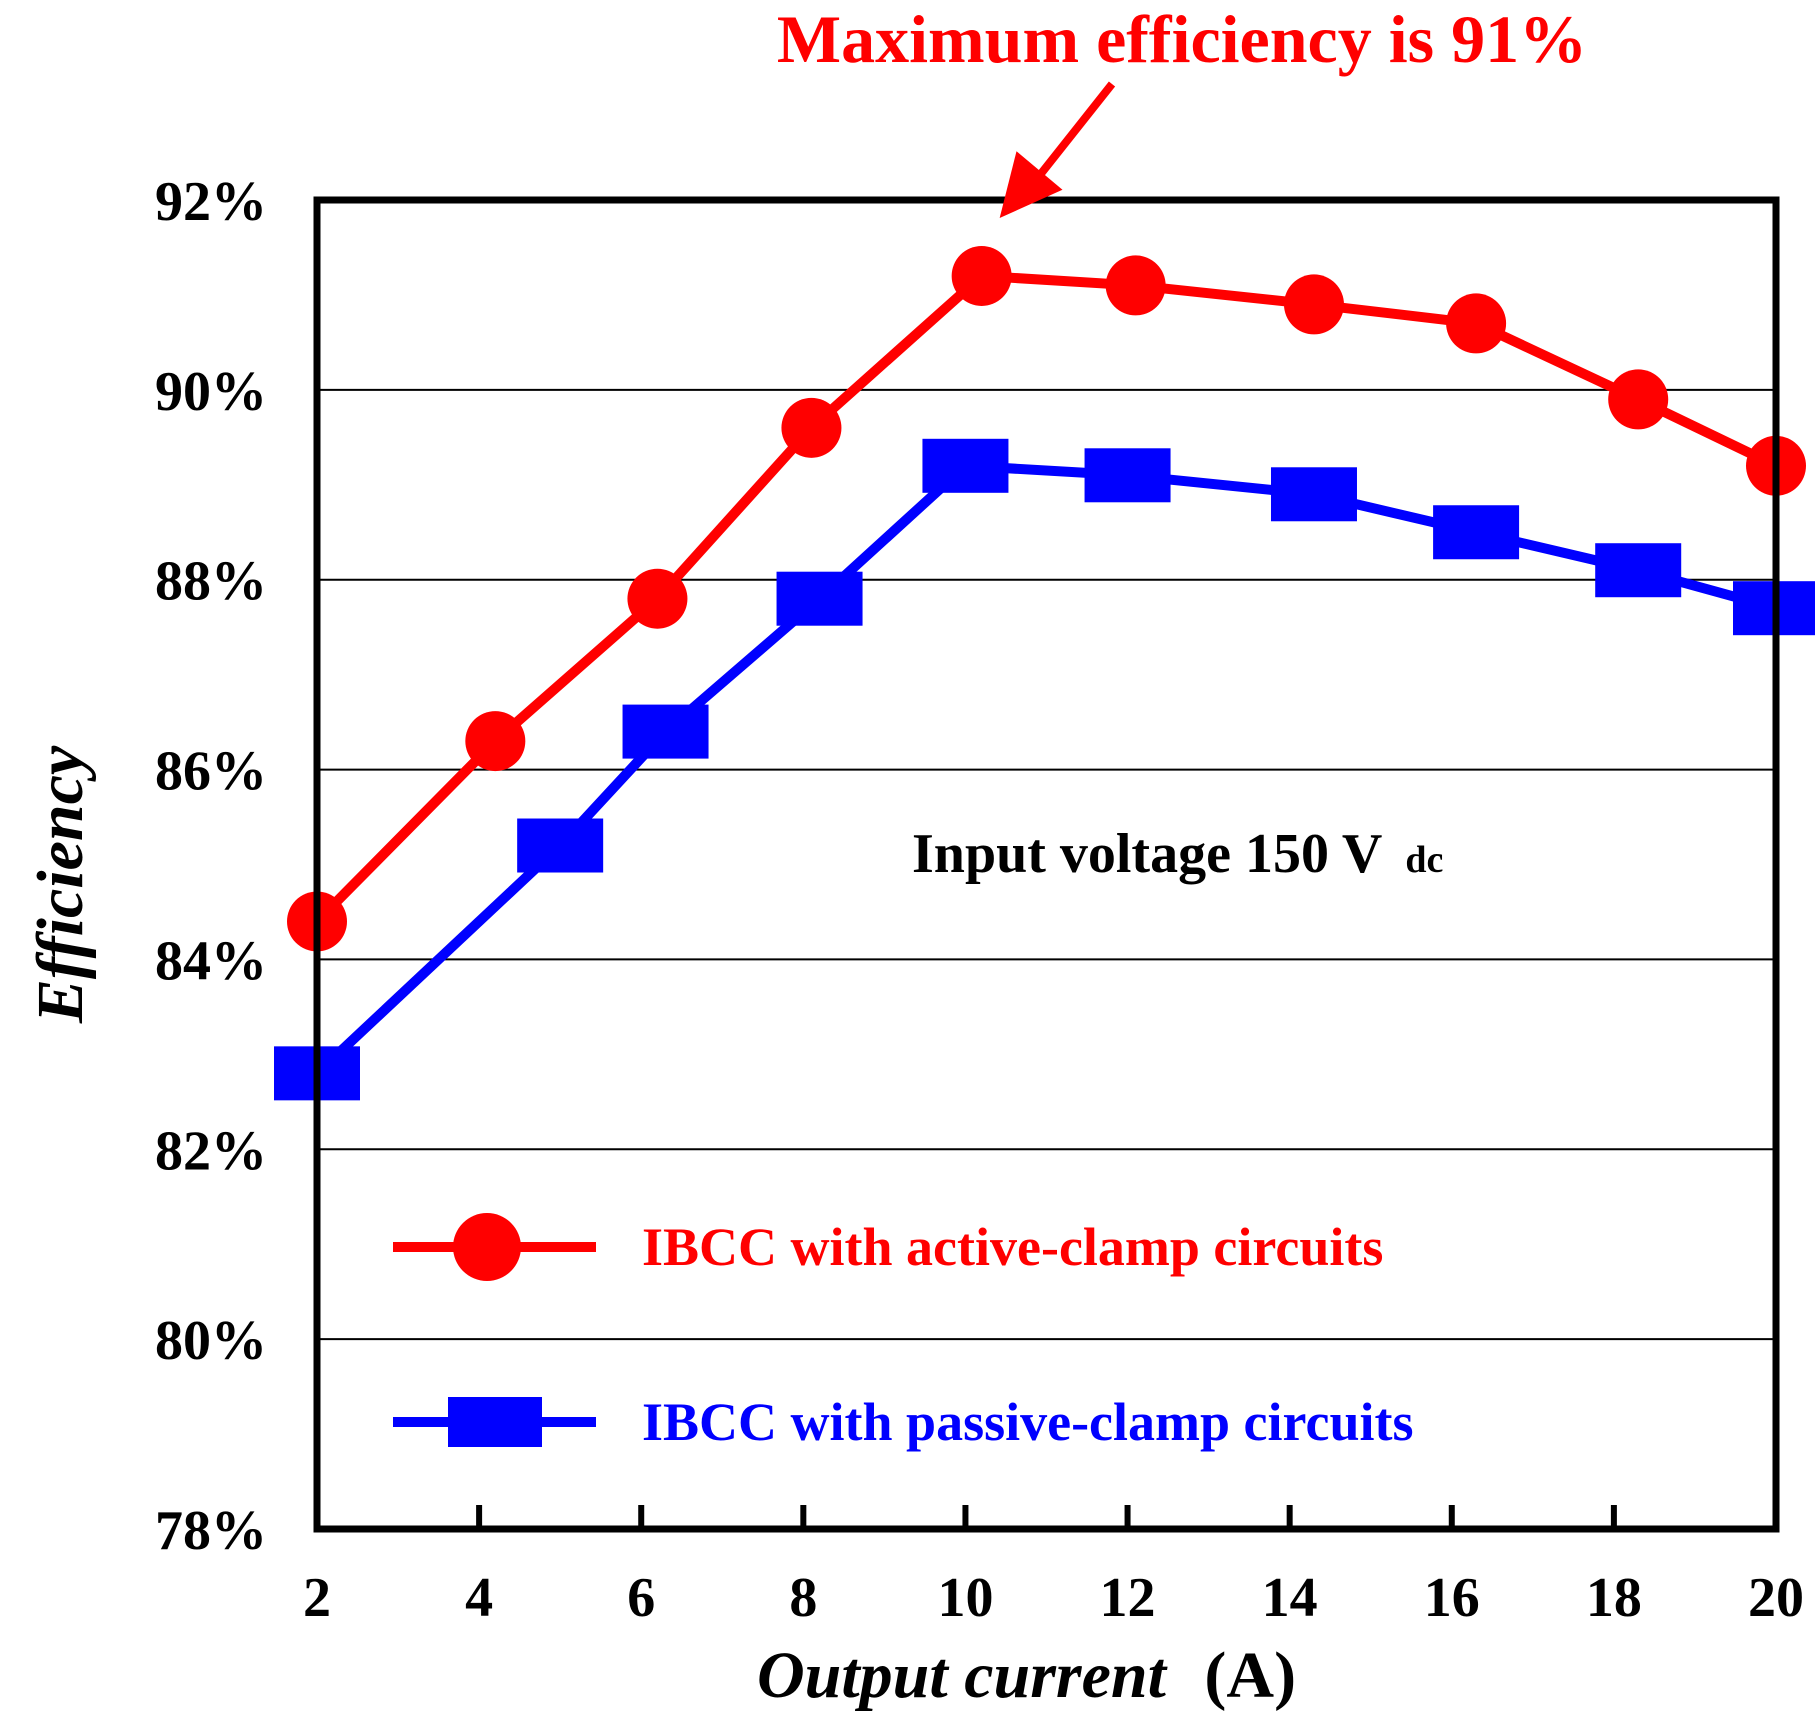  I want to click on legend-item-1: IBCC with active-clamp circuits, so click(888, 1247).